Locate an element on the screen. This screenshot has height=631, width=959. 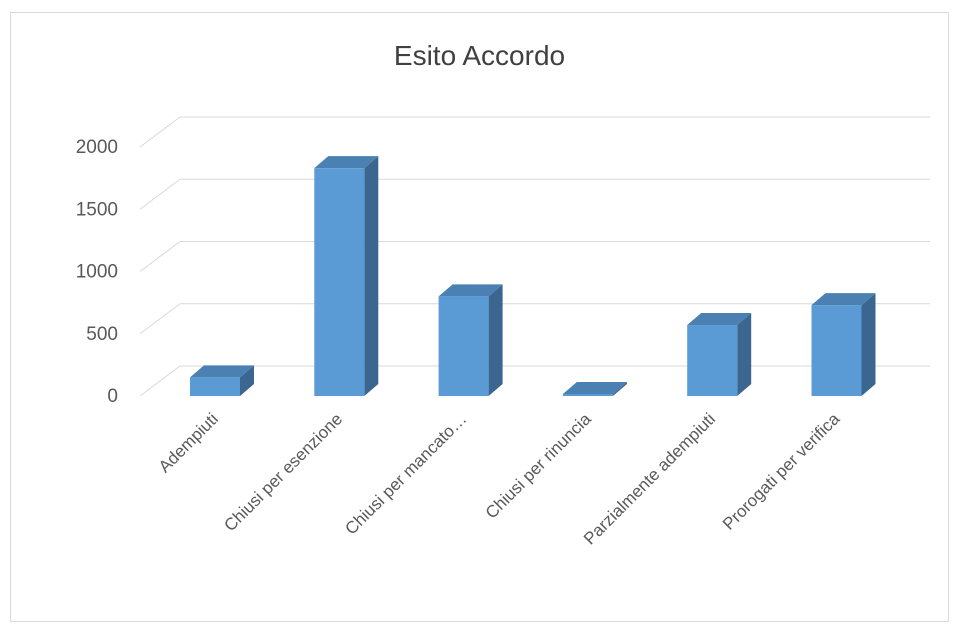
y-tick-label: 1000 is located at coordinates (97, 272).